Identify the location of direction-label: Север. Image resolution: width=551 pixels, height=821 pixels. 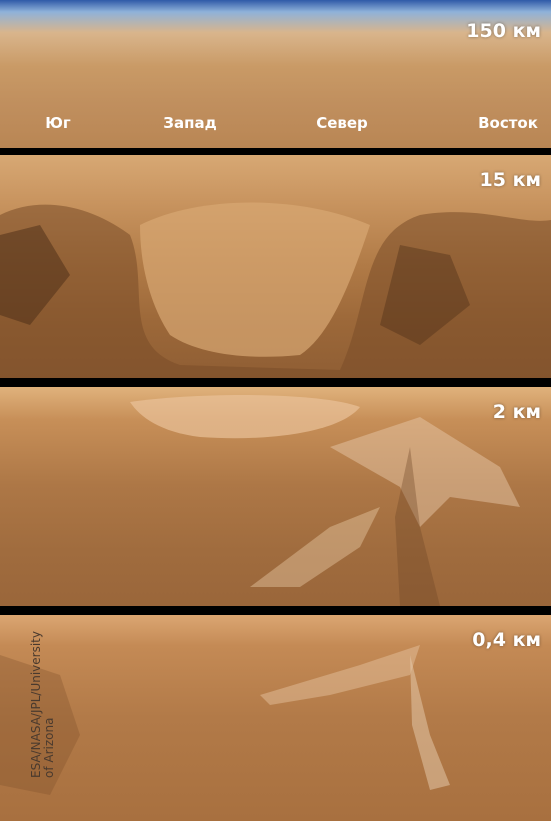
(342, 123).